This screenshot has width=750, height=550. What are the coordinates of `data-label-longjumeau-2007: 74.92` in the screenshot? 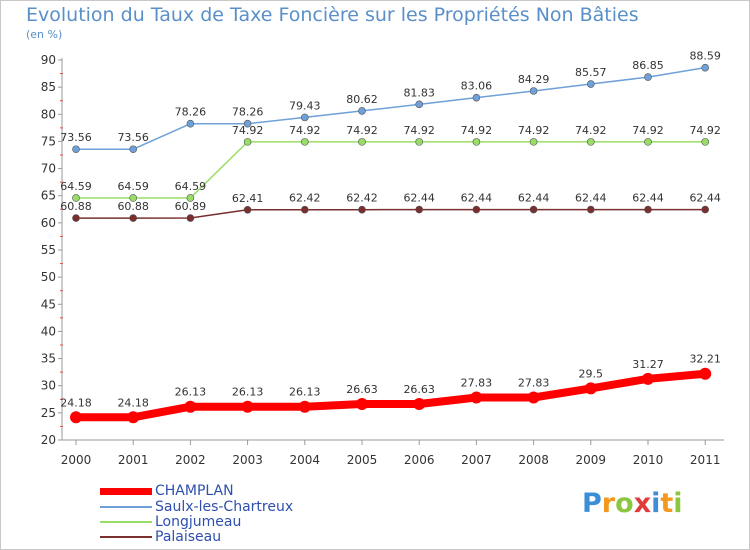 It's located at (477, 130).